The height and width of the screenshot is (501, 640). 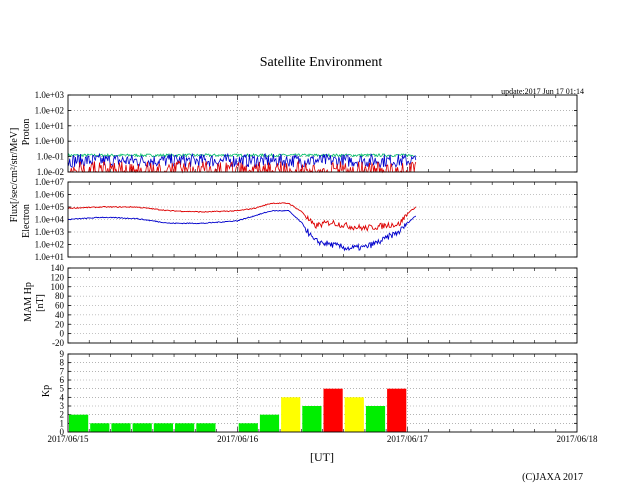 I want to click on x-tick-label: 2017/06/18, so click(x=577, y=439).